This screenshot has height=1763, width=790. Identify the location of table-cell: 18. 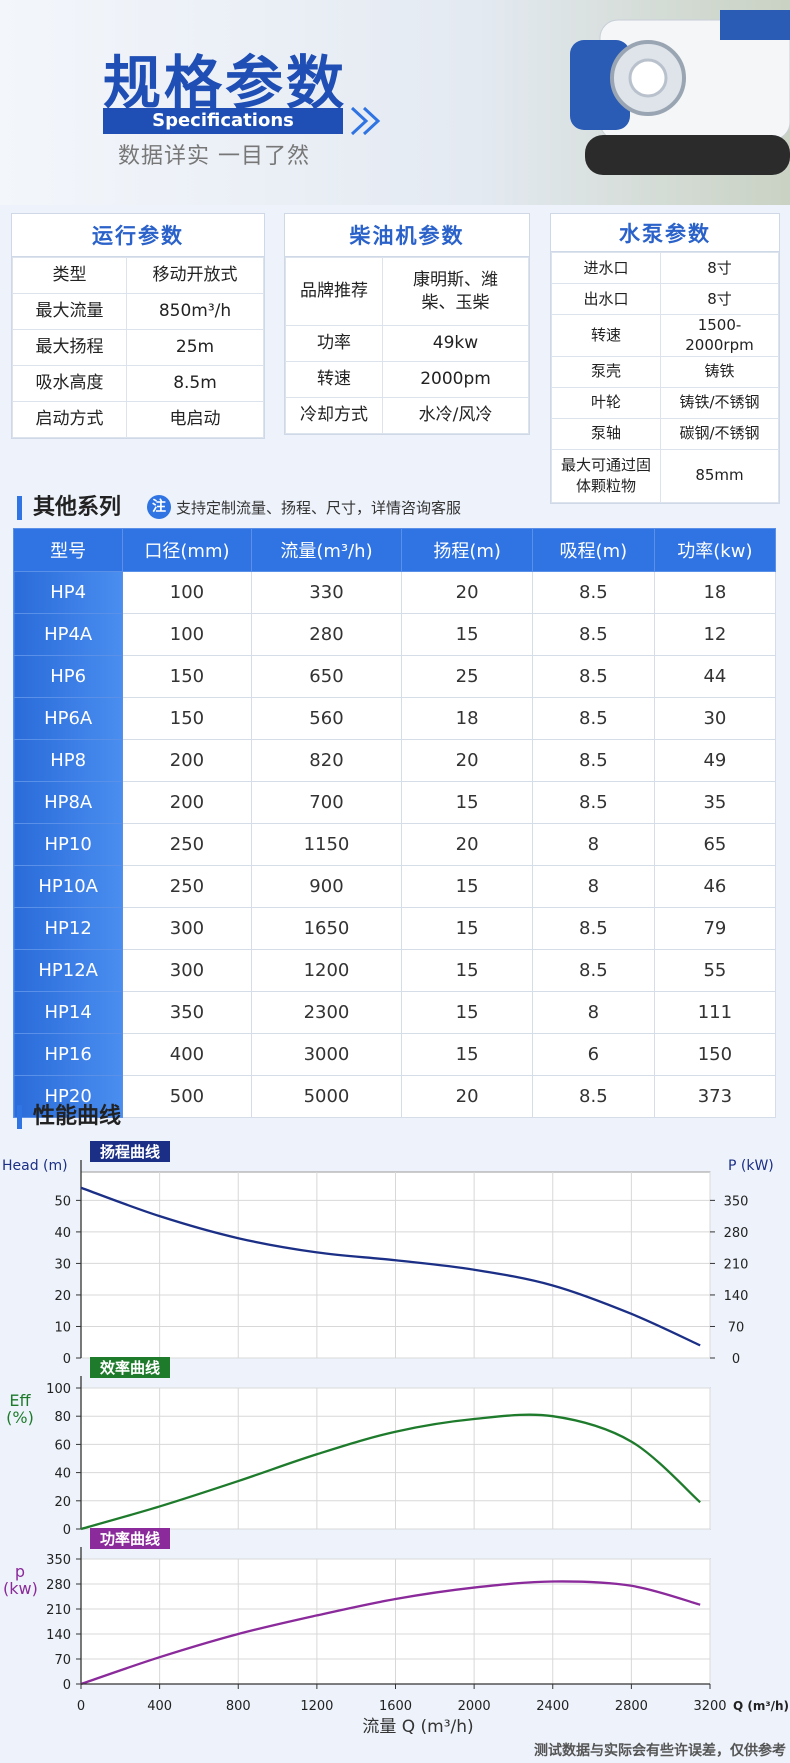
(467, 718).